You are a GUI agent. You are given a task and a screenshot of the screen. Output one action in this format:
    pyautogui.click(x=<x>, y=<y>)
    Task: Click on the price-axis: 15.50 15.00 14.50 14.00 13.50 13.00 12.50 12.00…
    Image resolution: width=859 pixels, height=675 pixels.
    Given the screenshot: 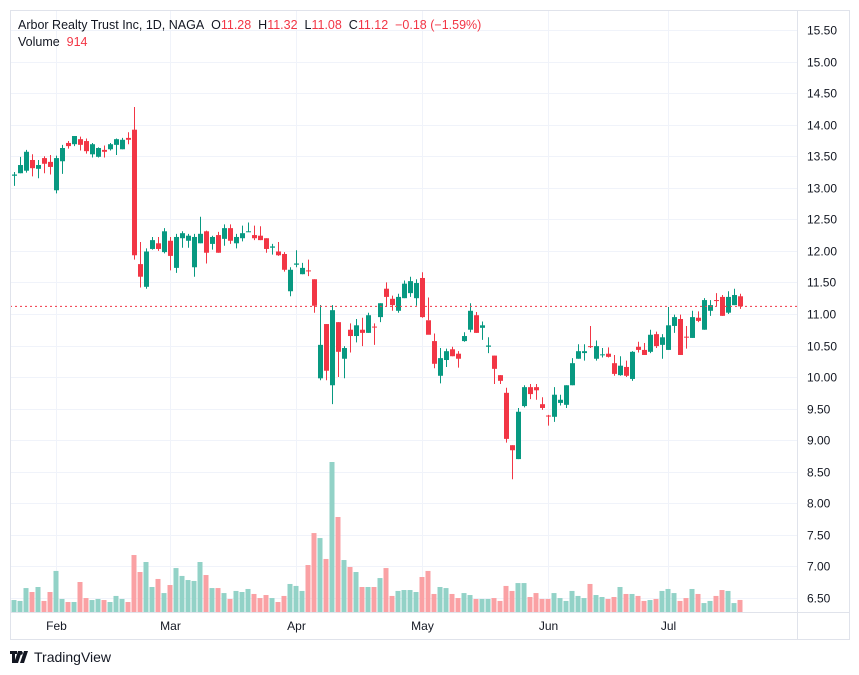 What is the action you would take?
    pyautogui.click(x=822, y=315)
    